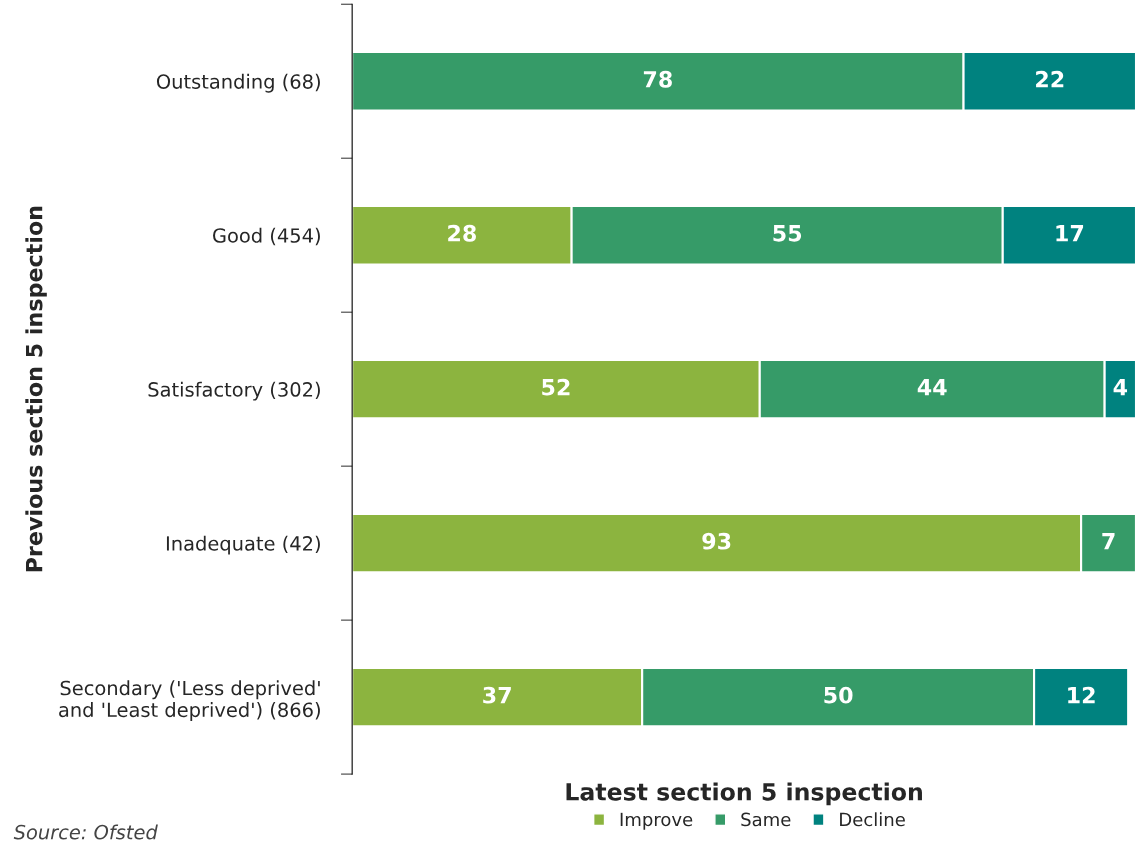 The image size is (1136, 846). I want to click on y-tick-label: Secondary ('Less deprived' and 'Least deprived') (866), so click(189, 700).